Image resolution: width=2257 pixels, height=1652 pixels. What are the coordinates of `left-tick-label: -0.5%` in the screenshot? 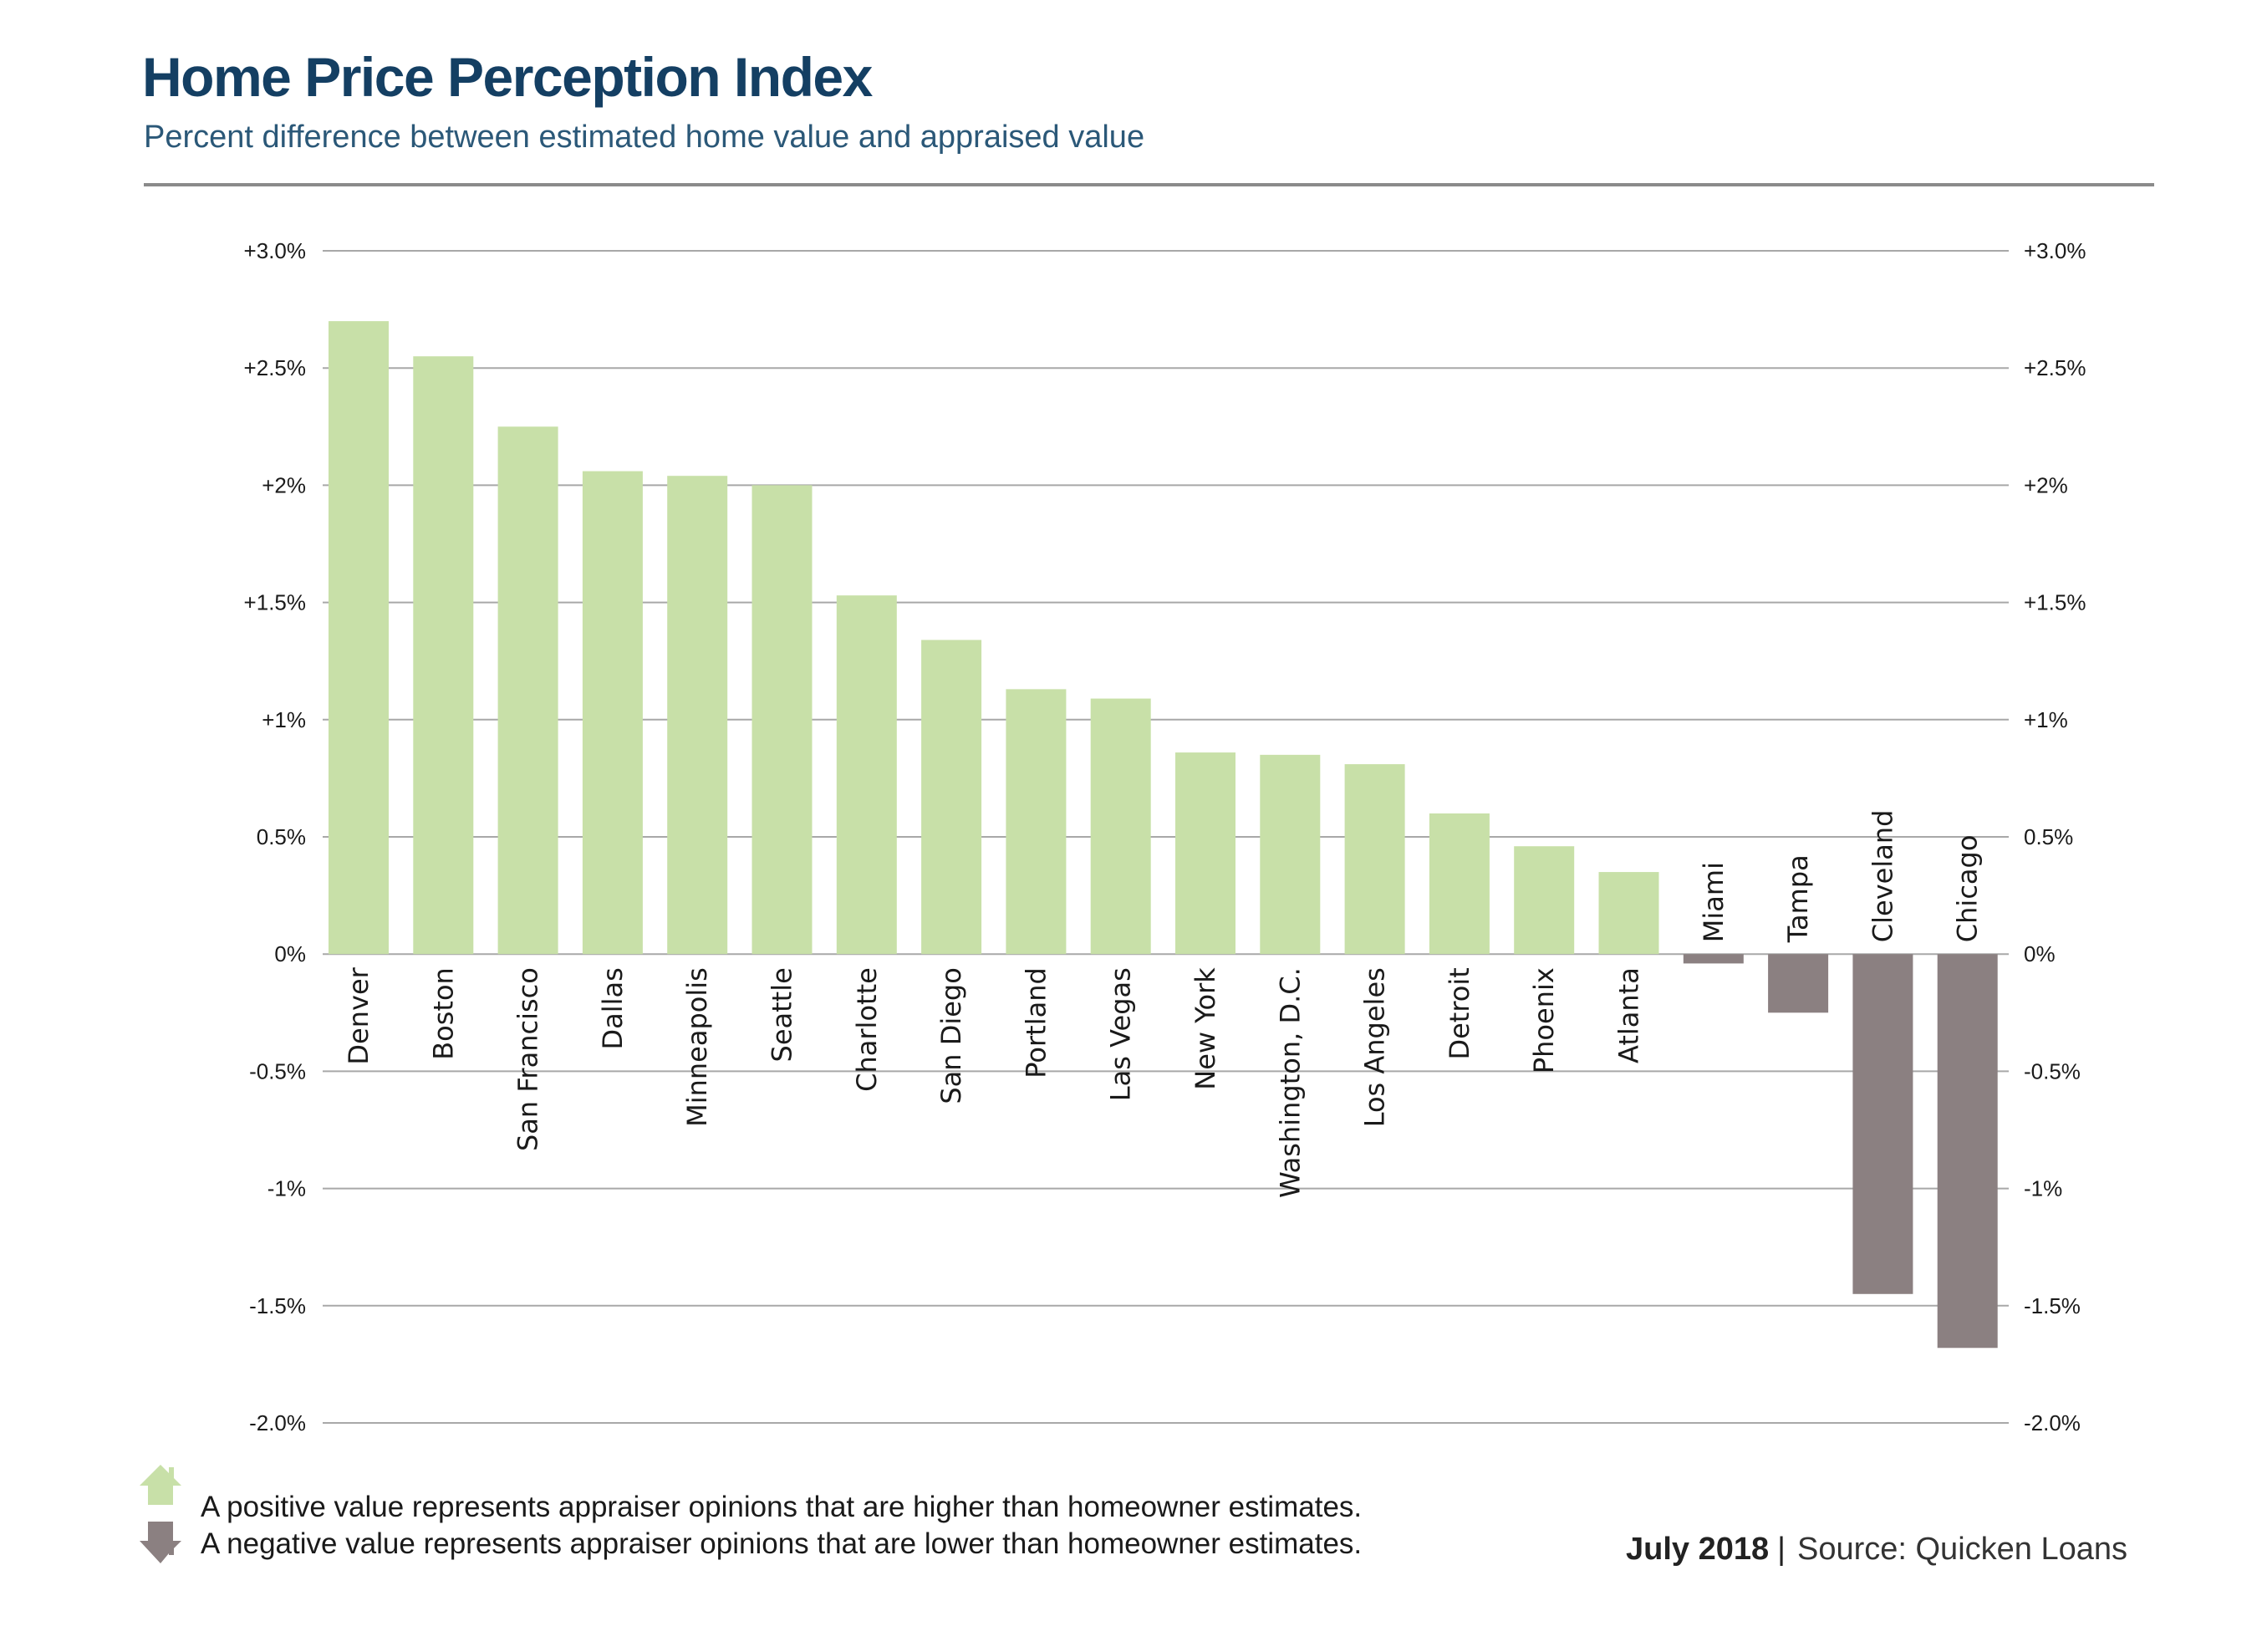 It's located at (278, 1070).